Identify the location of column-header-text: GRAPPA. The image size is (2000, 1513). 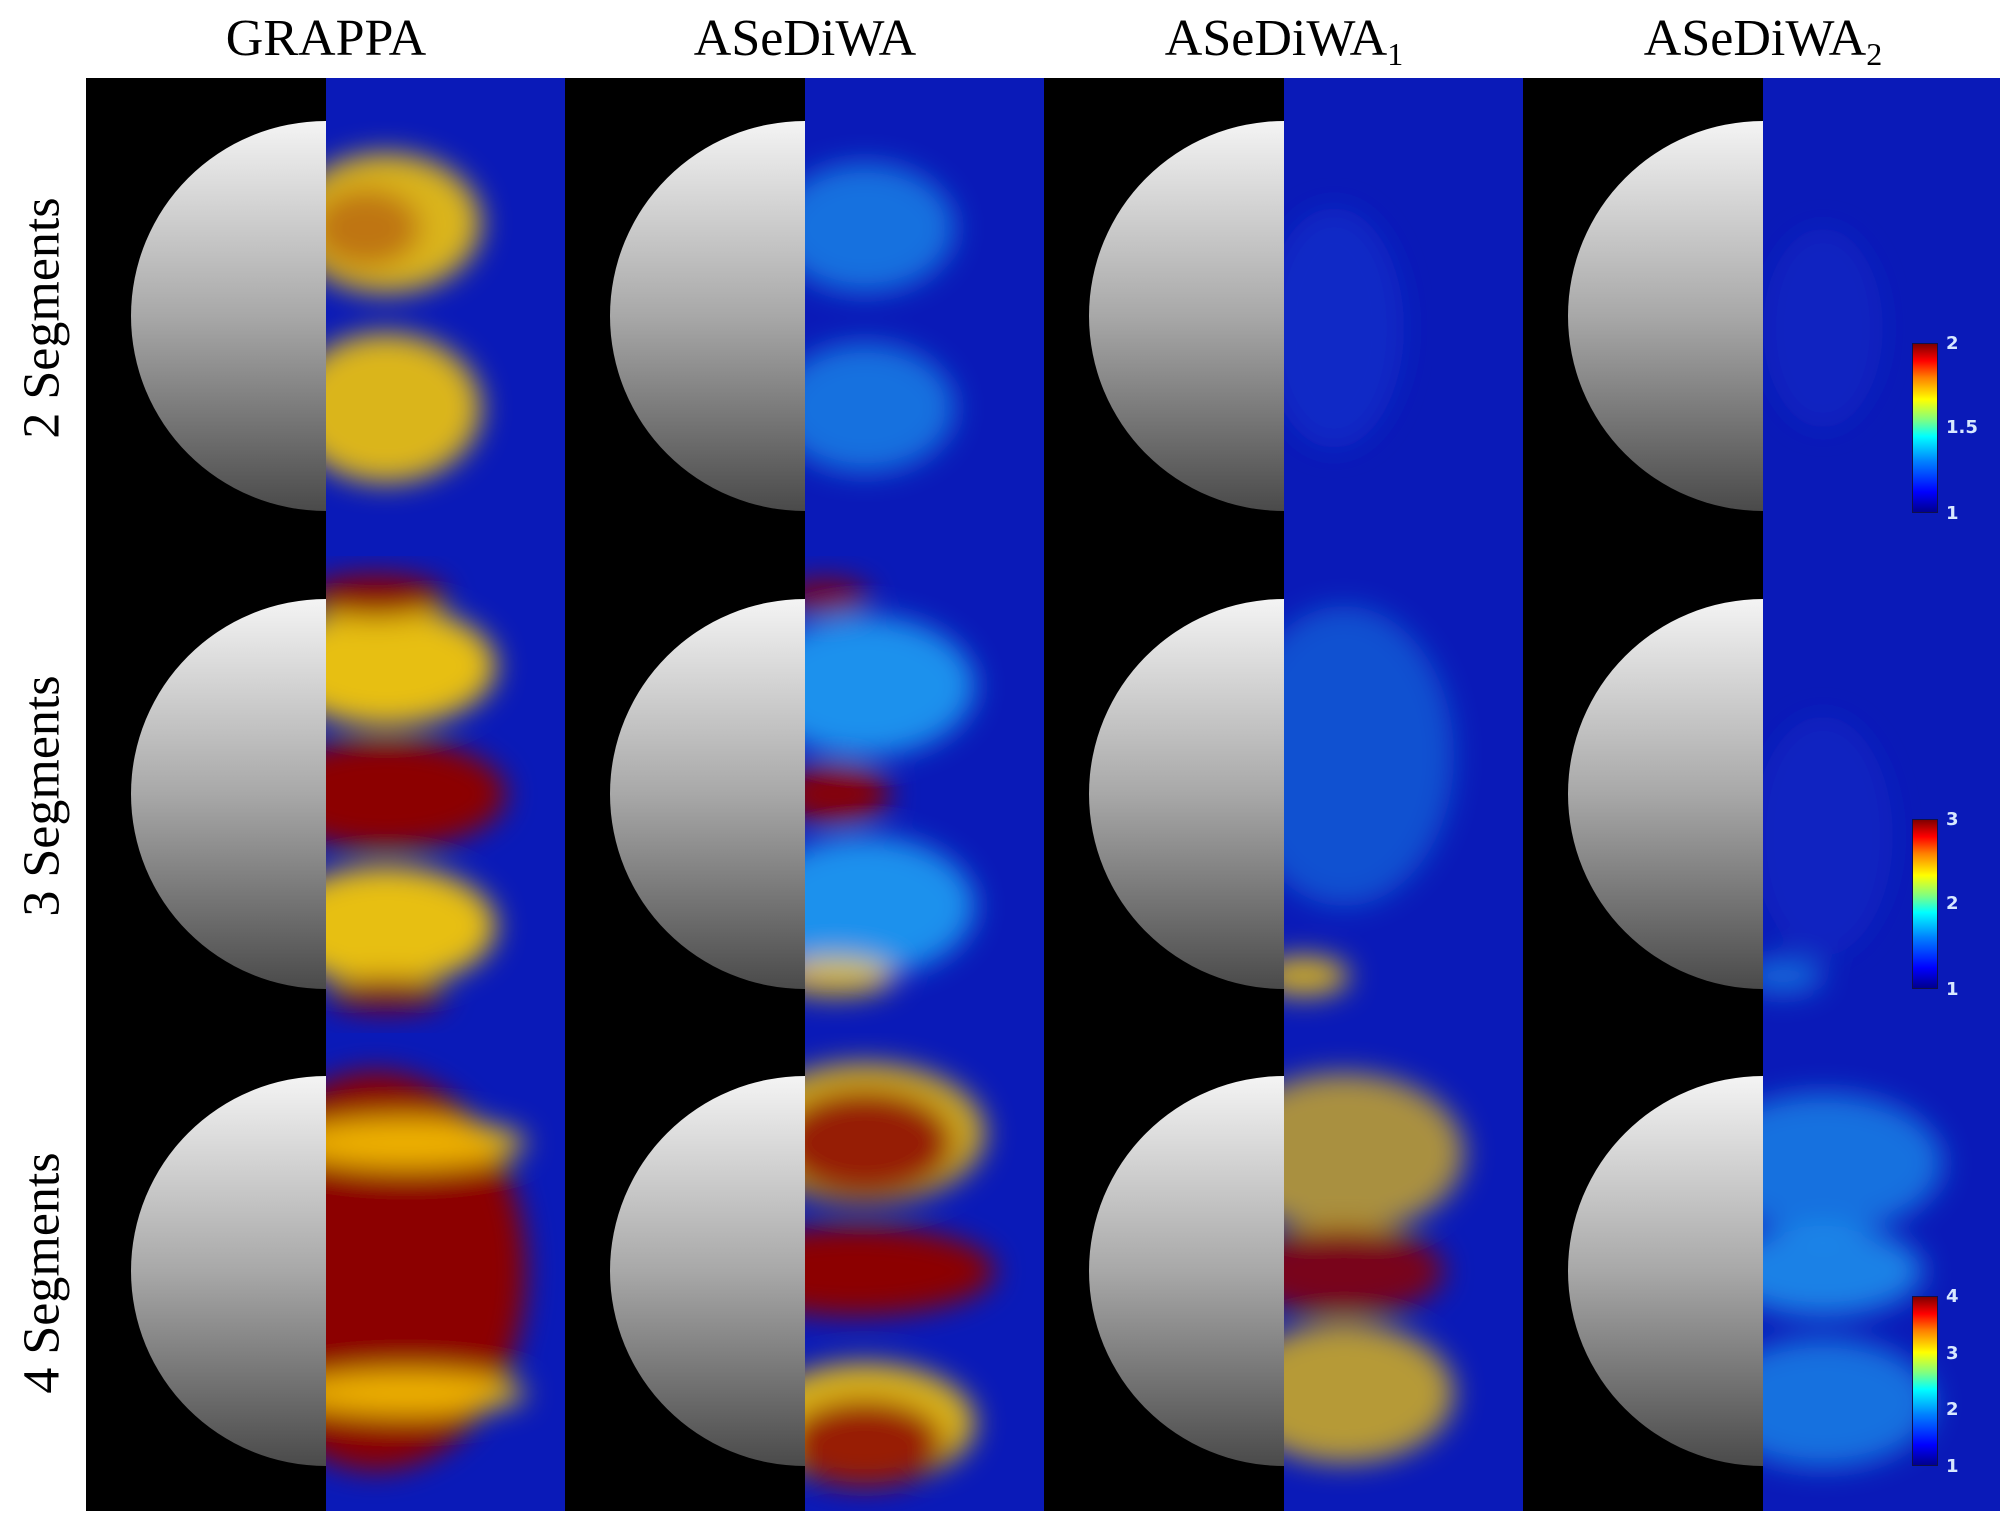
(326, 38).